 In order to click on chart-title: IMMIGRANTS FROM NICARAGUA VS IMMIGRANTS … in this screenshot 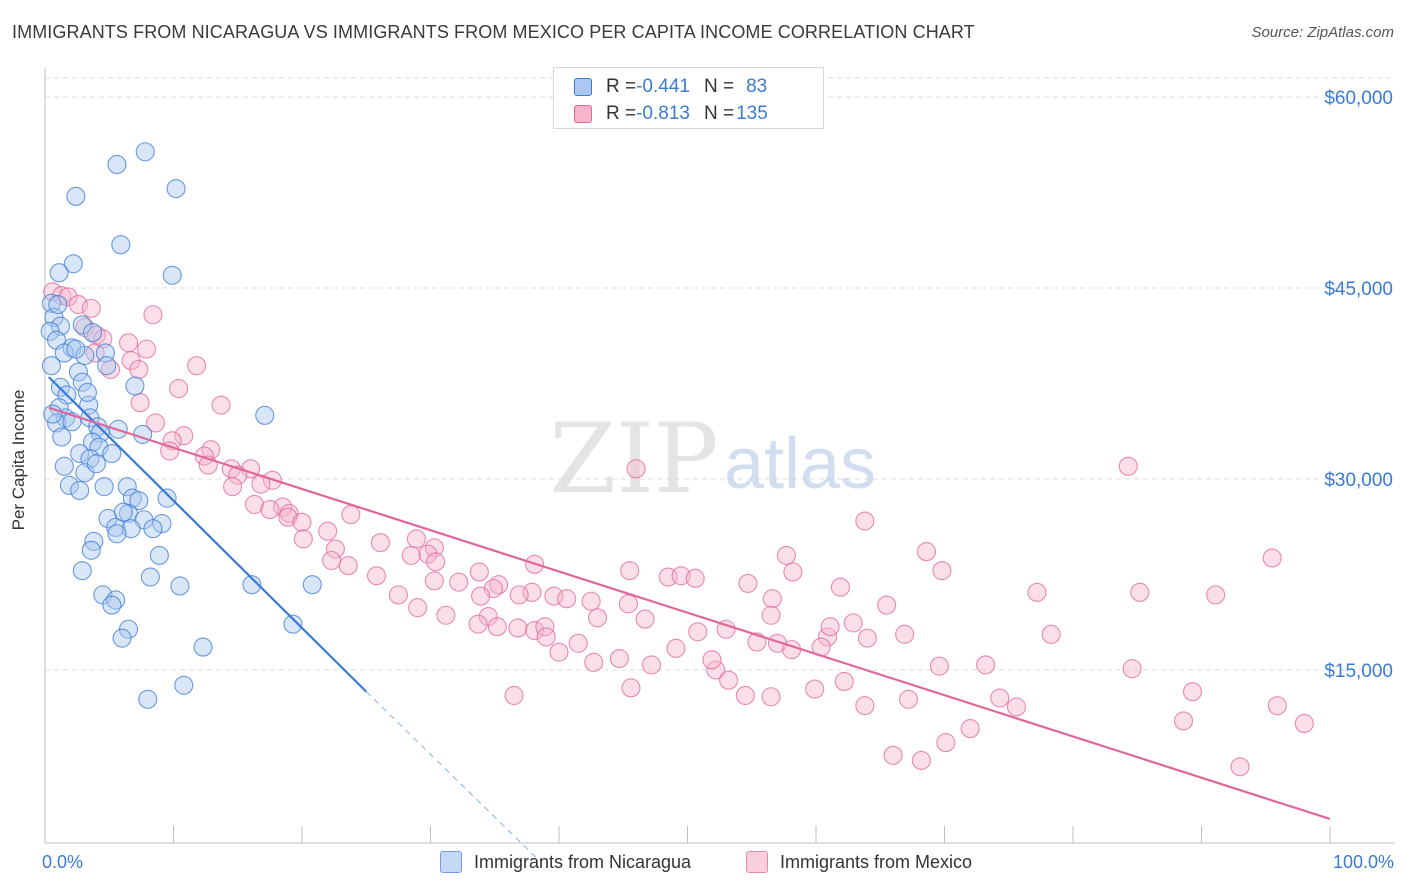, I will do `click(493, 32)`.